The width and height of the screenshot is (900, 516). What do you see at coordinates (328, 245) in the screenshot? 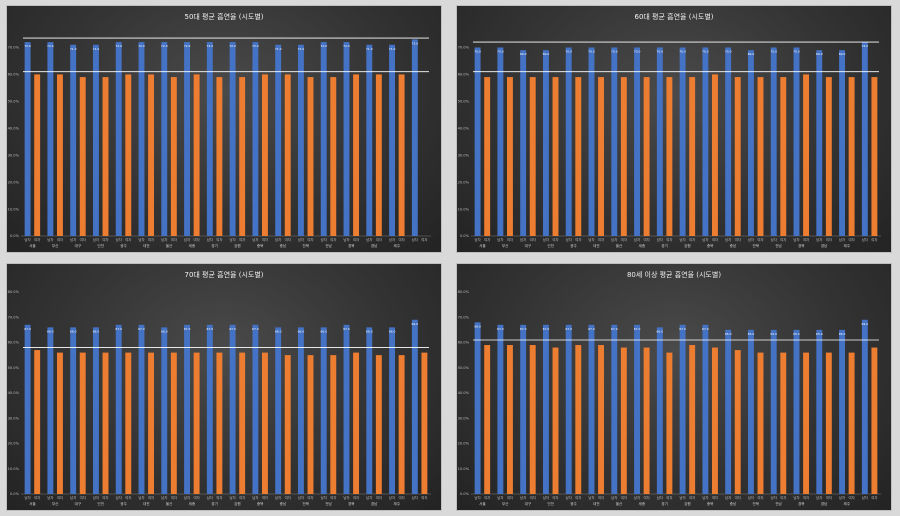
I see `x-region-label: 전남` at bounding box center [328, 245].